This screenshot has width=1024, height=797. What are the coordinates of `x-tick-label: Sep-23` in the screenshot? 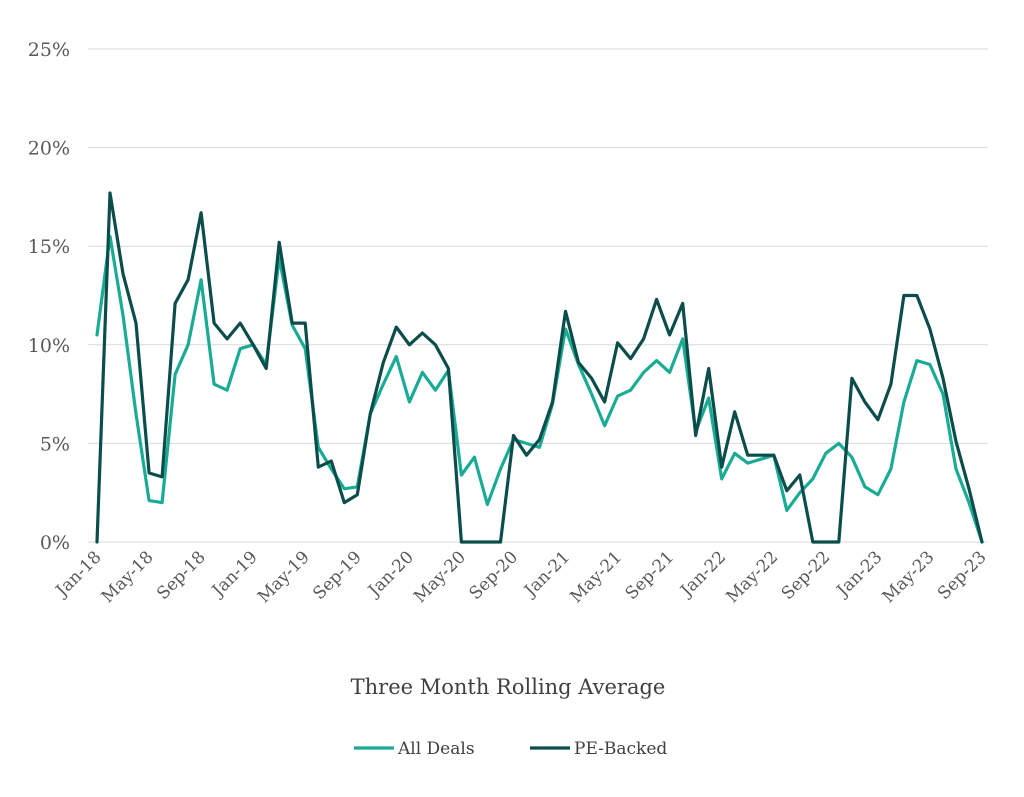 It's located at (962, 575).